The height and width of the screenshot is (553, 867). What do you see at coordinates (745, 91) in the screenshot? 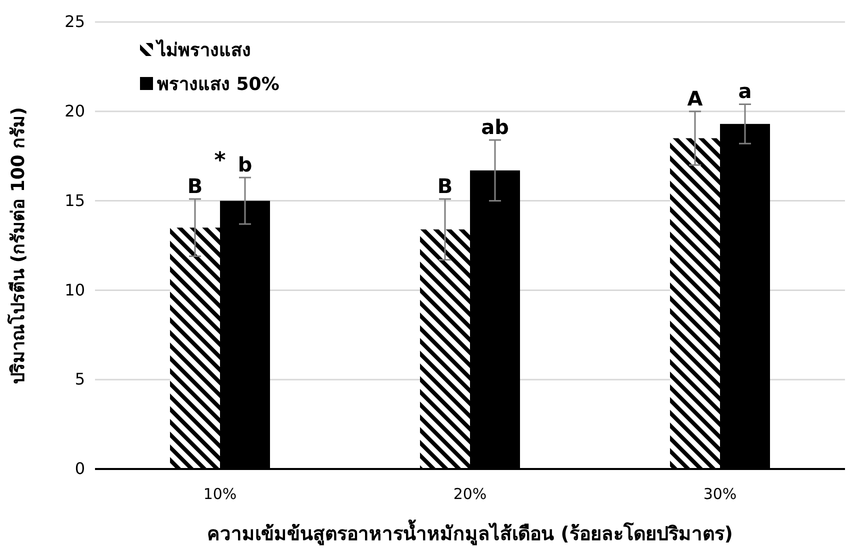
I see `data-label: a` at bounding box center [745, 91].